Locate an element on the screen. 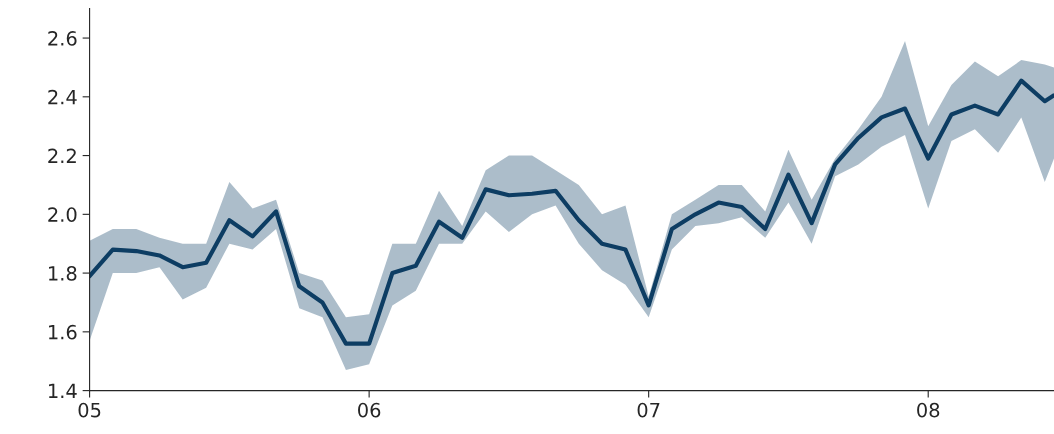 The height and width of the screenshot is (434, 1054). y-tick-label: 2.6 is located at coordinates (62, 38).